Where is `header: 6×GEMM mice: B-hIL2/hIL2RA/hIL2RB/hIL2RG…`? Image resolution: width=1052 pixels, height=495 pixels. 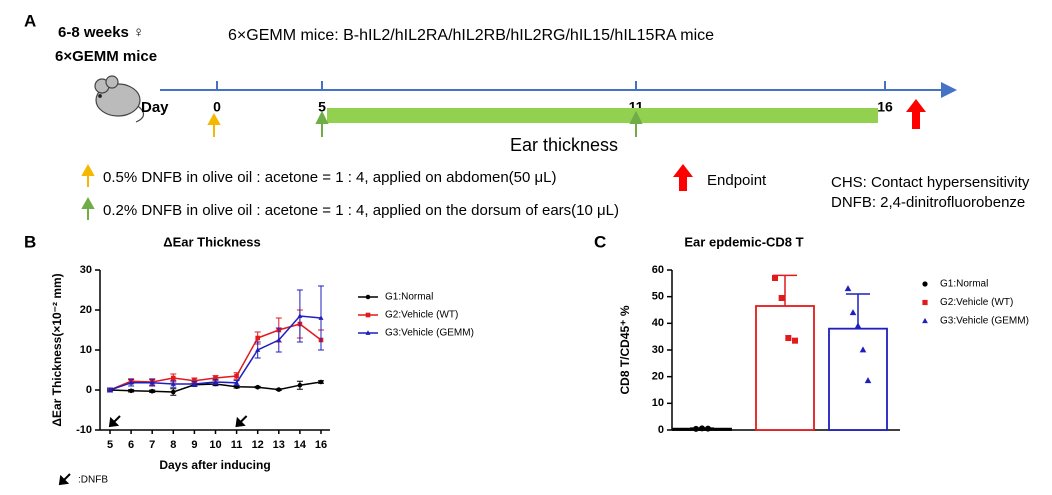
header: 6×GEMM mice: B-hIL2/hIL2RA/hIL2RB/hIL2RG… is located at coordinates (471, 35).